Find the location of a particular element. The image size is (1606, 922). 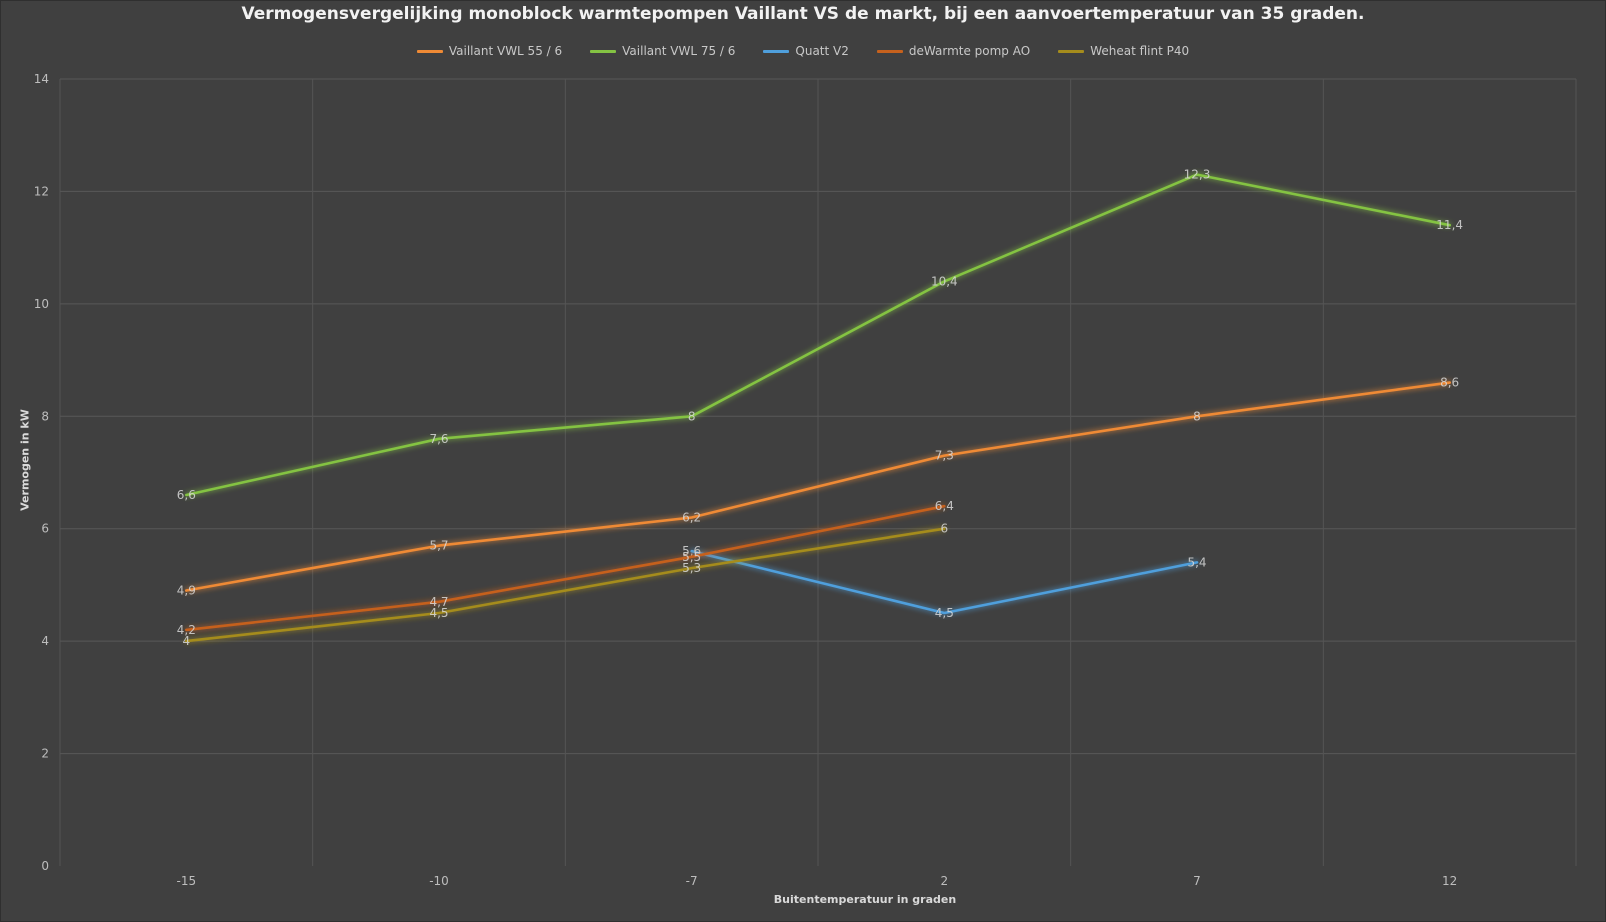

legend-item: Vaillant VWL 75 / 6 is located at coordinates (662, 51).